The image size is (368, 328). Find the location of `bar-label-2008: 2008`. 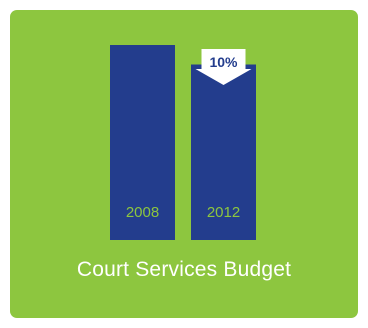

bar-label-2008: 2008 is located at coordinates (142, 212).